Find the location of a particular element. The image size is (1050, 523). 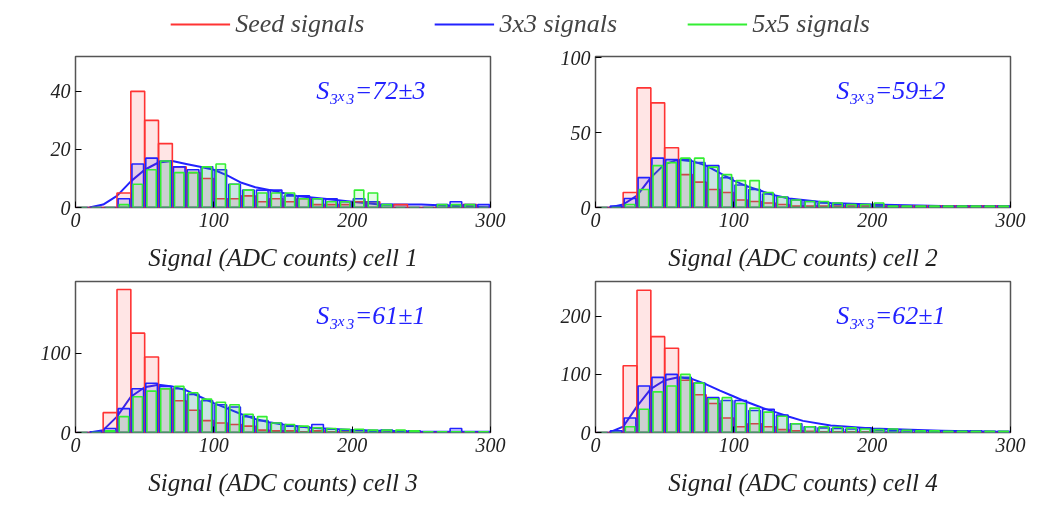

annotation: S₃ₓ₃=72±3 is located at coordinates (371, 90).